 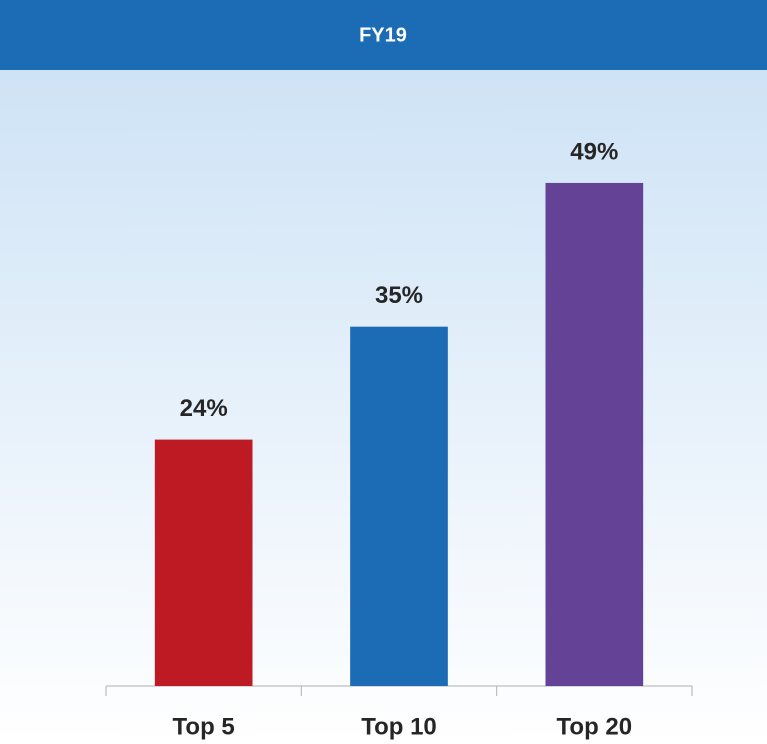 What do you see at coordinates (594, 151) in the screenshot?
I see `data-label: 49%` at bounding box center [594, 151].